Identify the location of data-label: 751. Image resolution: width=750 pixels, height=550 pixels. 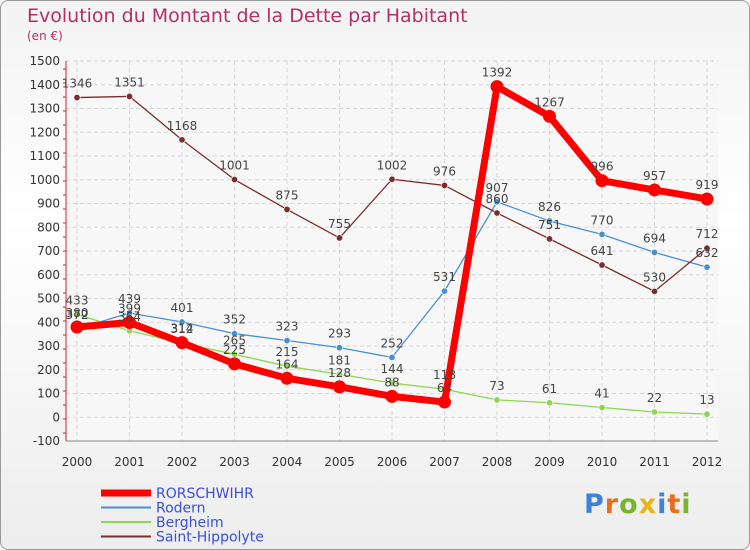
(549, 225).